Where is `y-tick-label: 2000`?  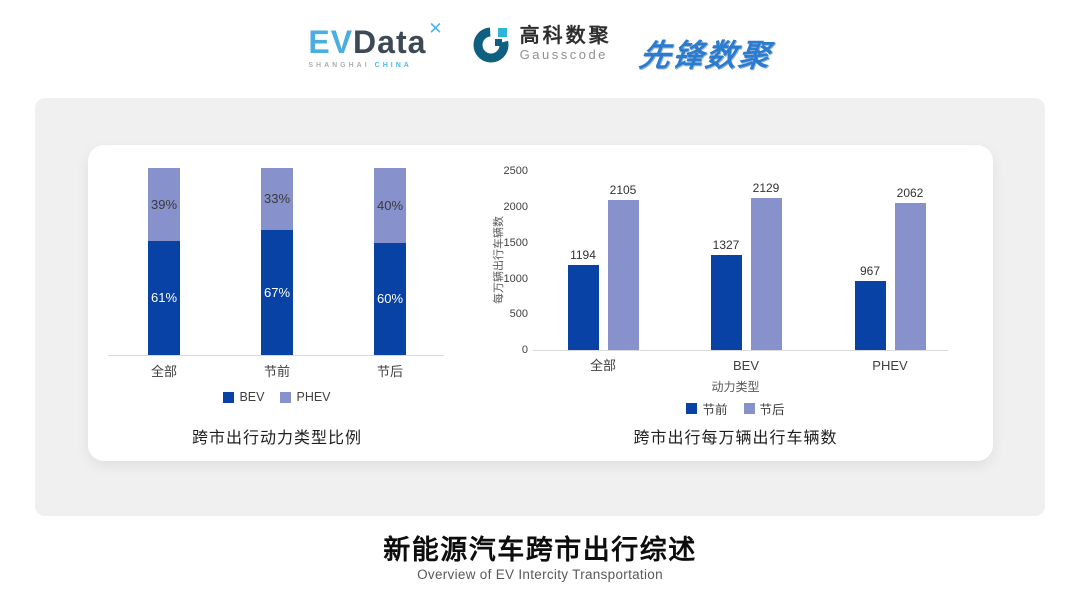
y-tick-label: 2000 is located at coordinates (515, 207).